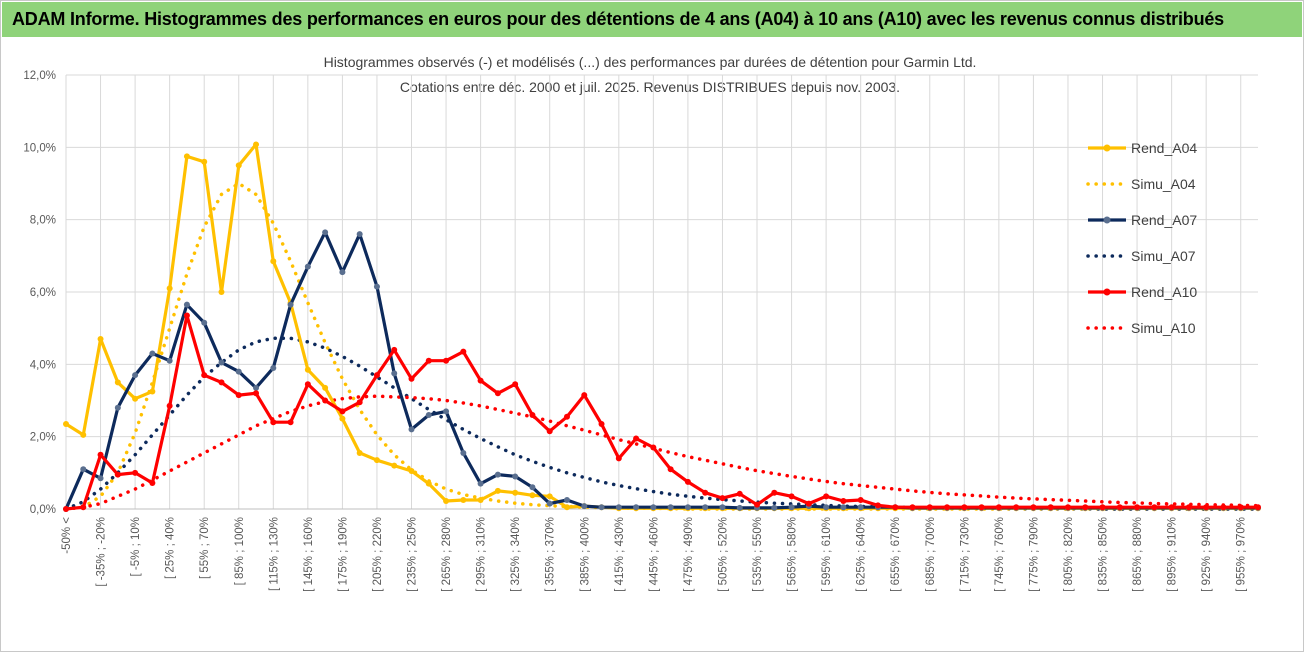 This screenshot has width=1304, height=652. What do you see at coordinates (1034, 554) in the screenshot?
I see `x-tick-label: [ 775% ; 790%` at bounding box center [1034, 554].